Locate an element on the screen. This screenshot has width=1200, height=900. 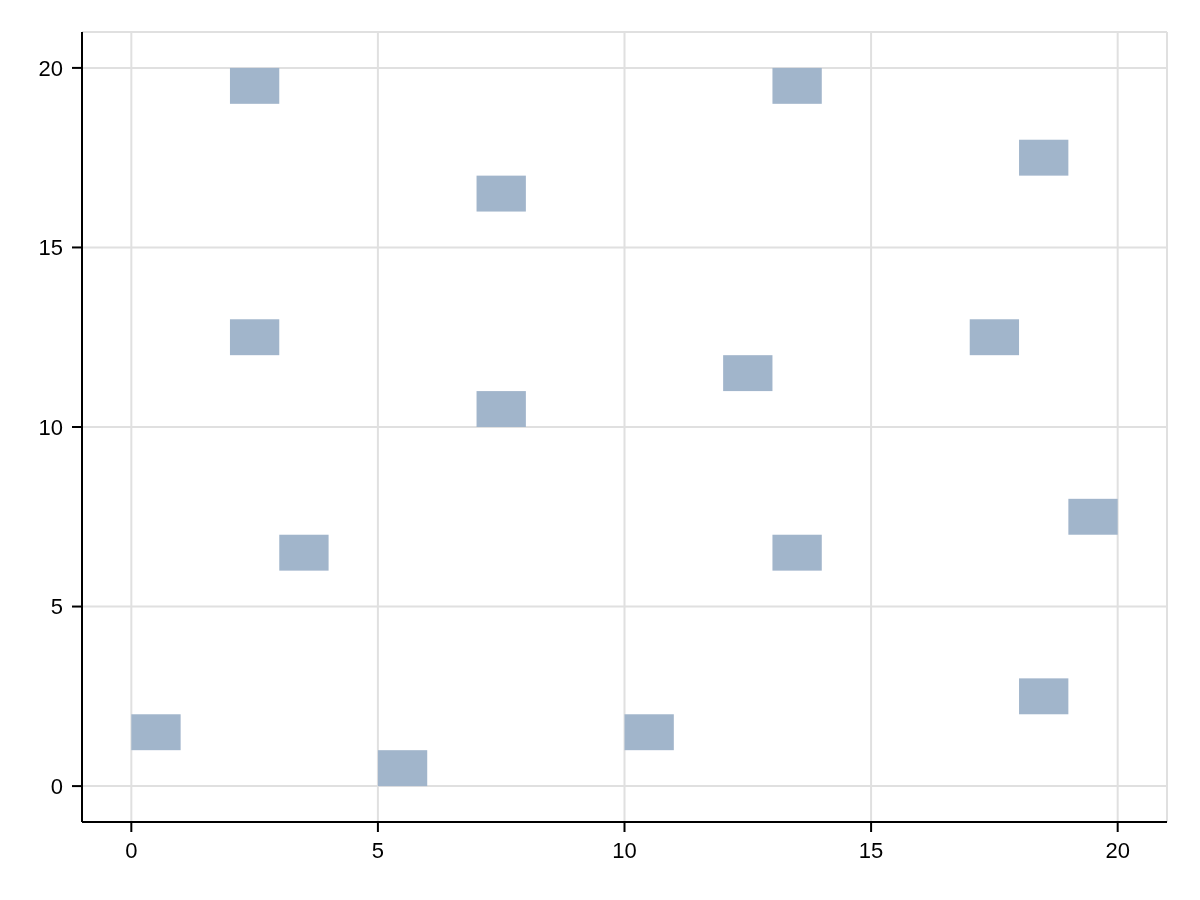
x-tick-label: 0 is located at coordinates (131, 850).